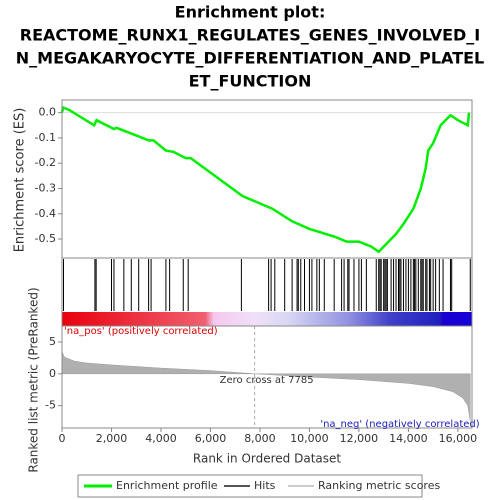 The image size is (500, 500). What do you see at coordinates (379, 485) in the screenshot?
I see `legend-label: Ranking metric scores` at bounding box center [379, 485].